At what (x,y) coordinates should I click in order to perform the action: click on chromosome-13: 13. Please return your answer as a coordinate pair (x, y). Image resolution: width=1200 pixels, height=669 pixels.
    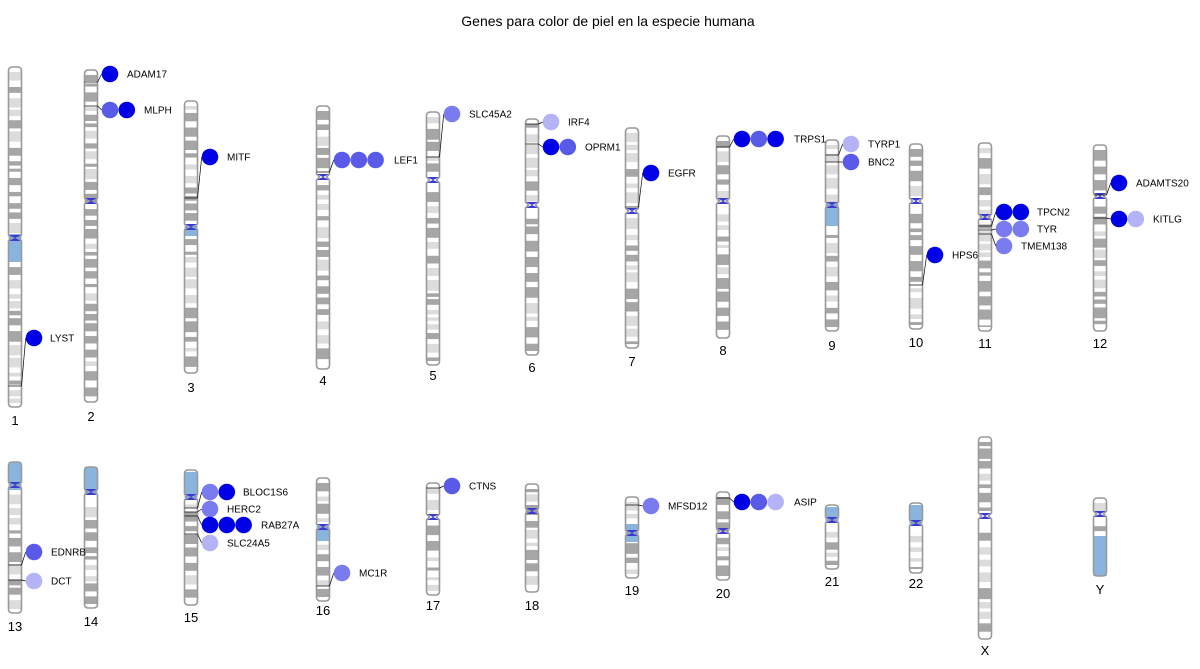
    Looking at the image, I should click on (15, 547).